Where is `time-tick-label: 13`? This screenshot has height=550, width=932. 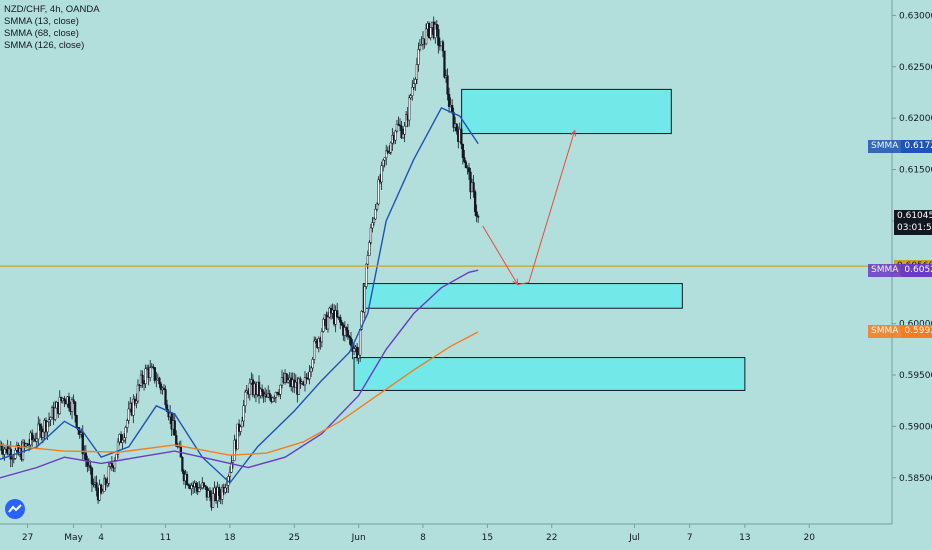
time-tick-label: 13 is located at coordinates (744, 538).